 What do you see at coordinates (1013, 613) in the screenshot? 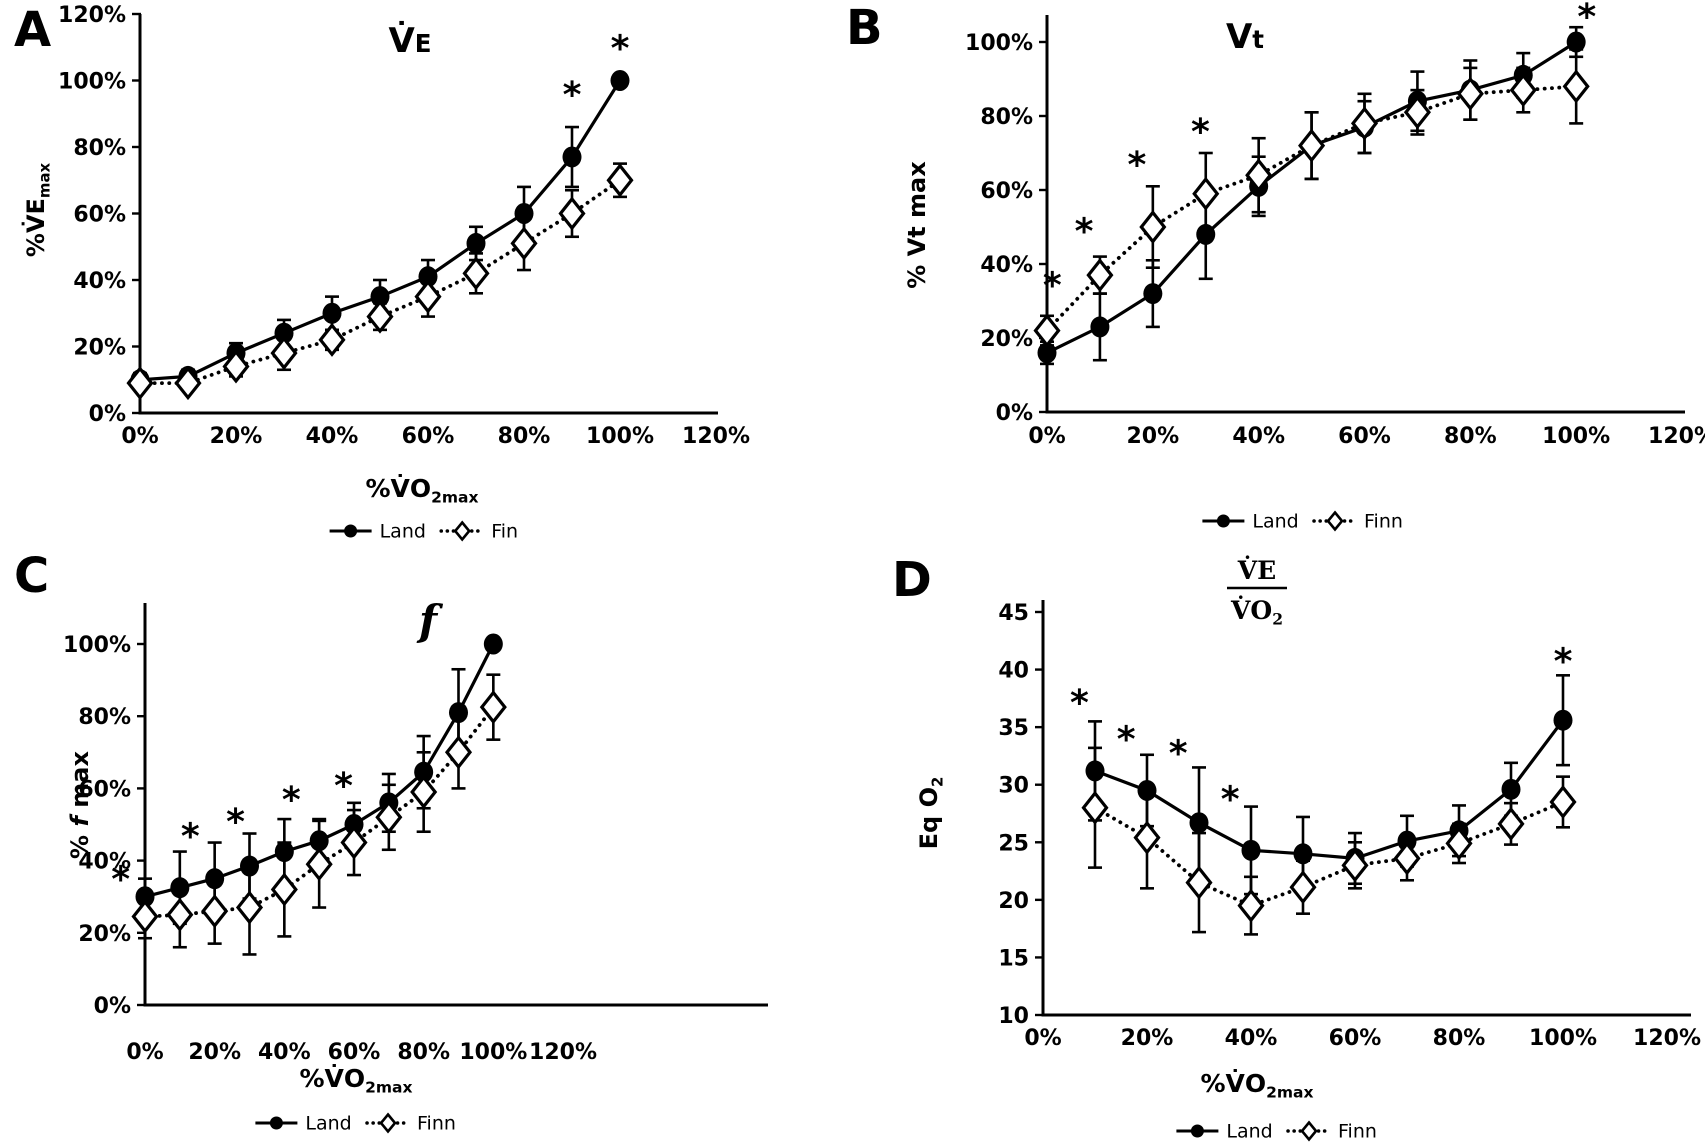
I see `y-tick-label: 45` at bounding box center [1013, 613].